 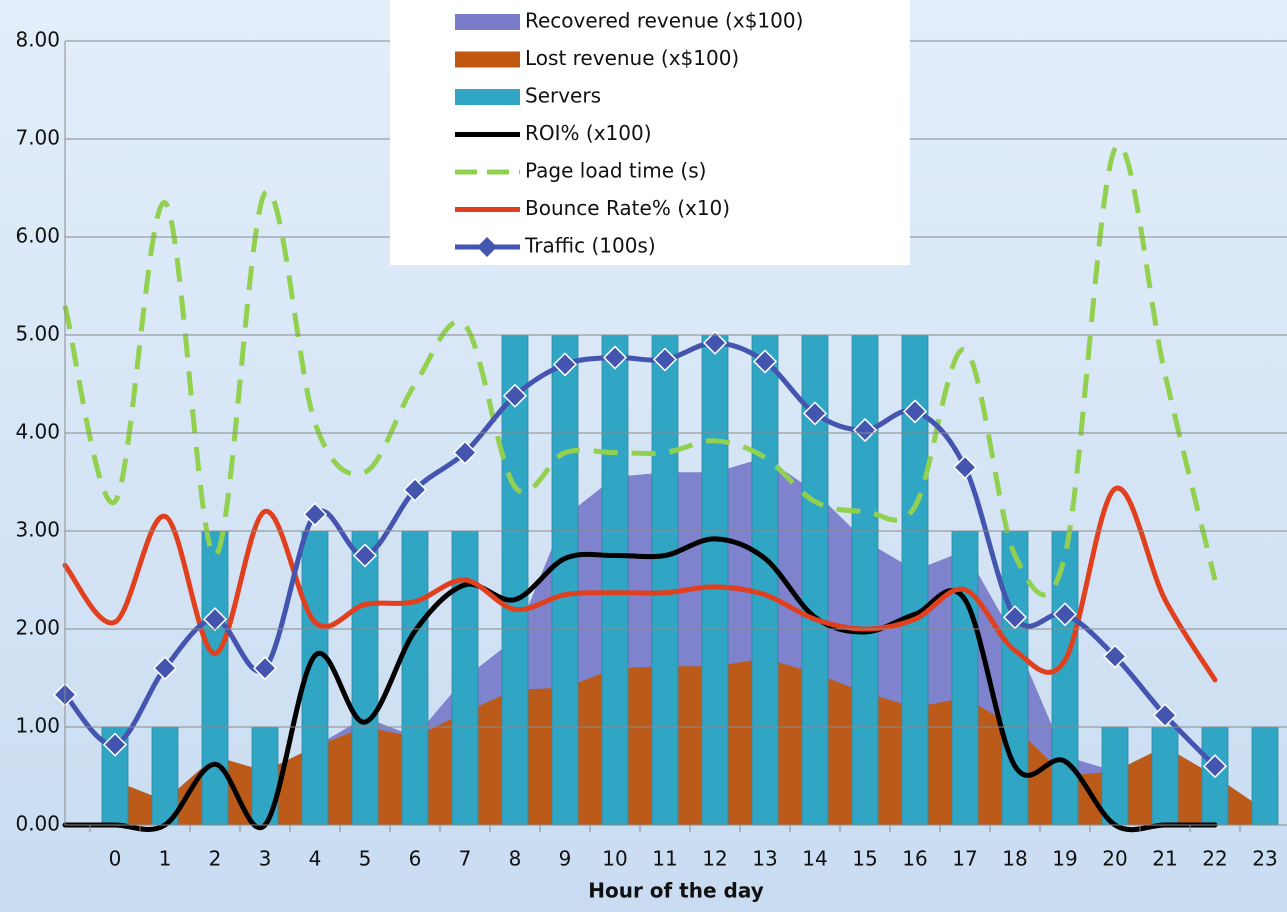 What do you see at coordinates (215, 859) in the screenshot?
I see `x-tick-label: 2` at bounding box center [215, 859].